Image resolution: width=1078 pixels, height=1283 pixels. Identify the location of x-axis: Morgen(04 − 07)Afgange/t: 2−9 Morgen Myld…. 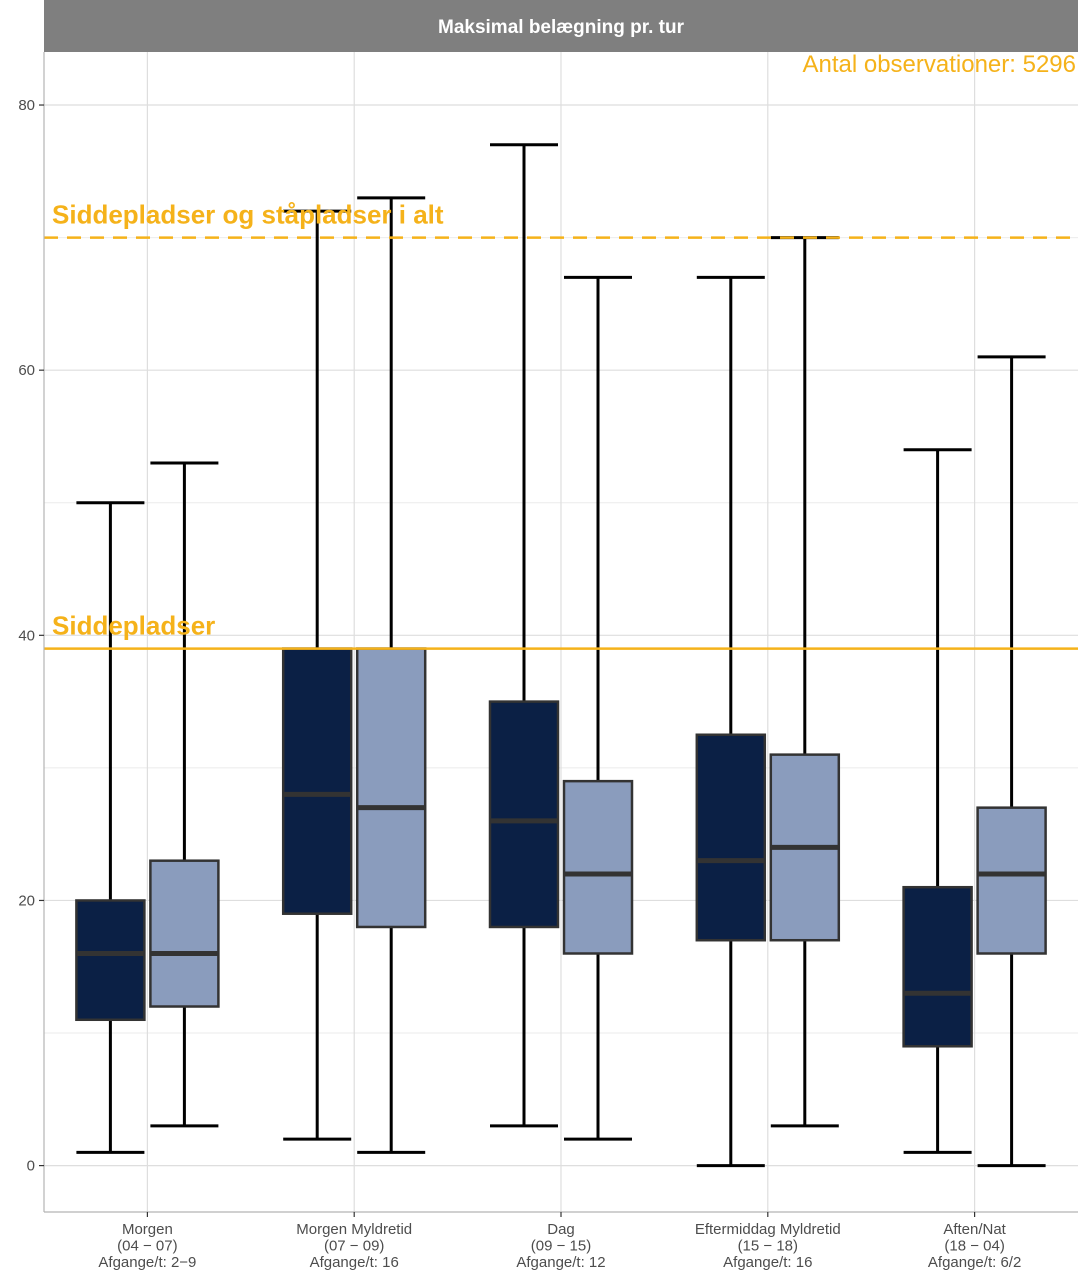
(561, 1241).